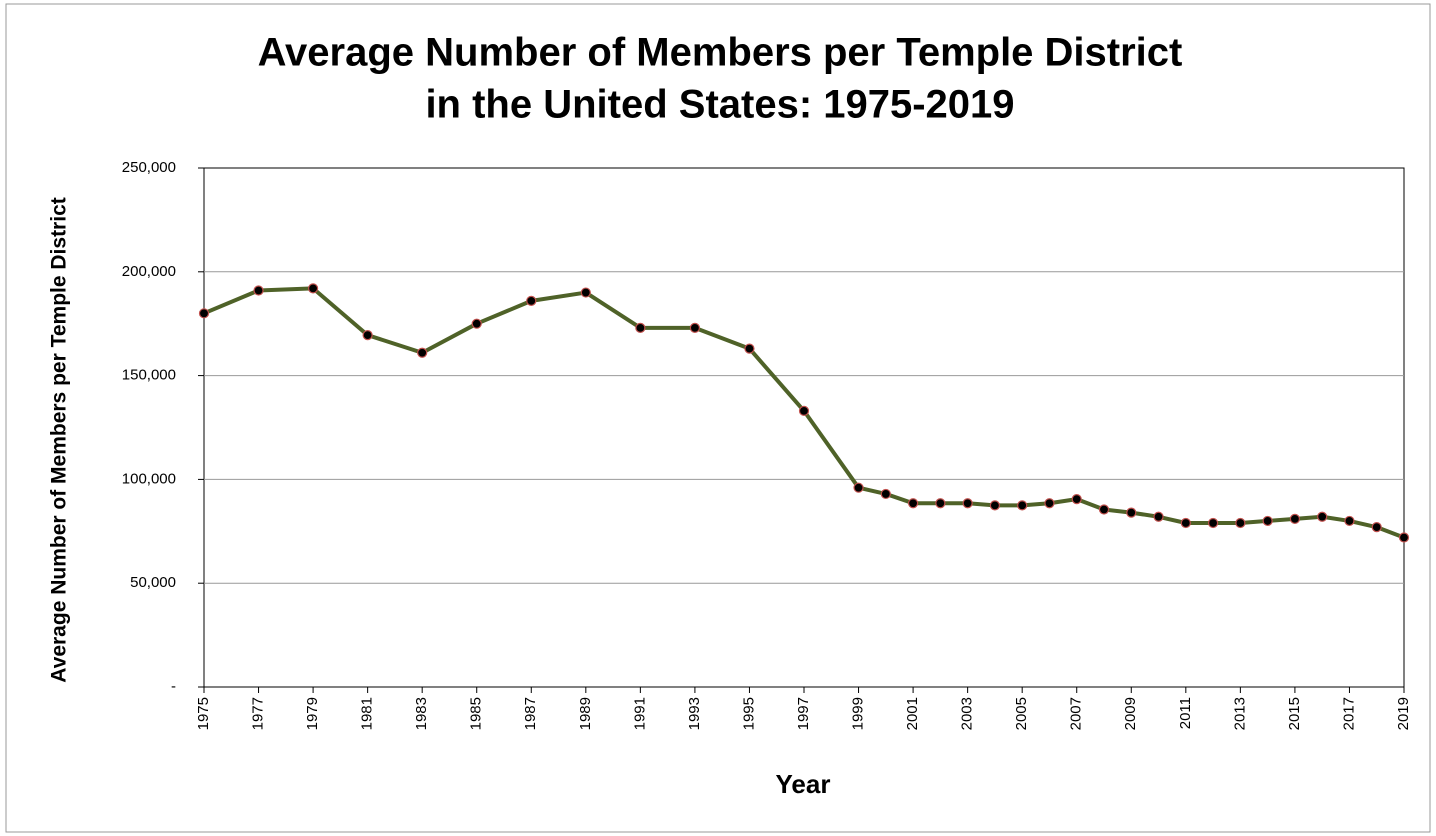  I want to click on y-tick-label: 100,000, so click(149, 478).